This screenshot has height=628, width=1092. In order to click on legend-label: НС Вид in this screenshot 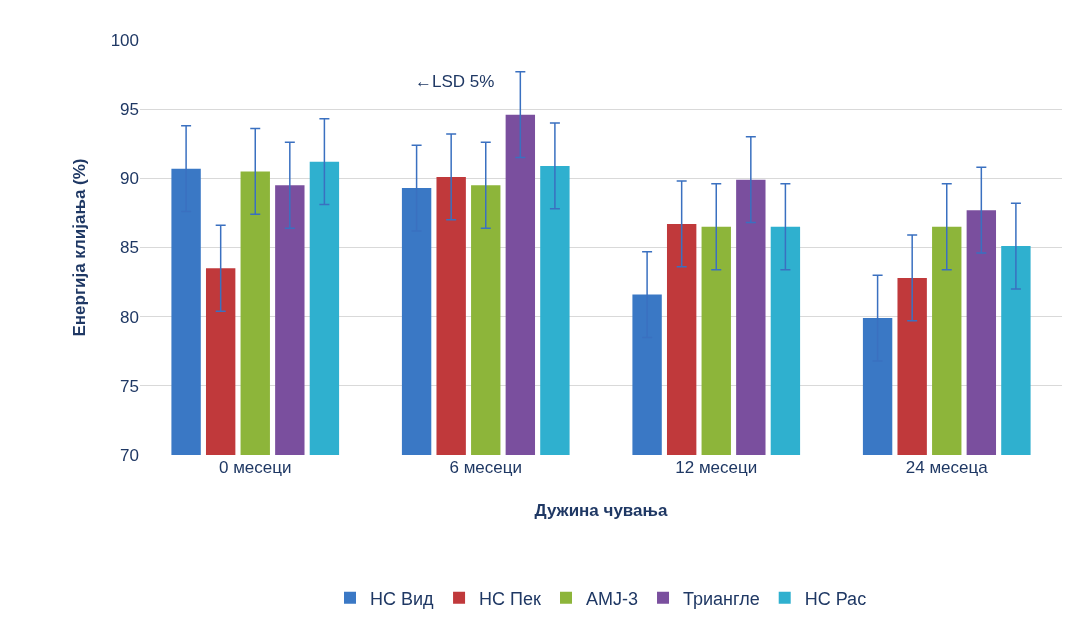, I will do `click(402, 598)`.